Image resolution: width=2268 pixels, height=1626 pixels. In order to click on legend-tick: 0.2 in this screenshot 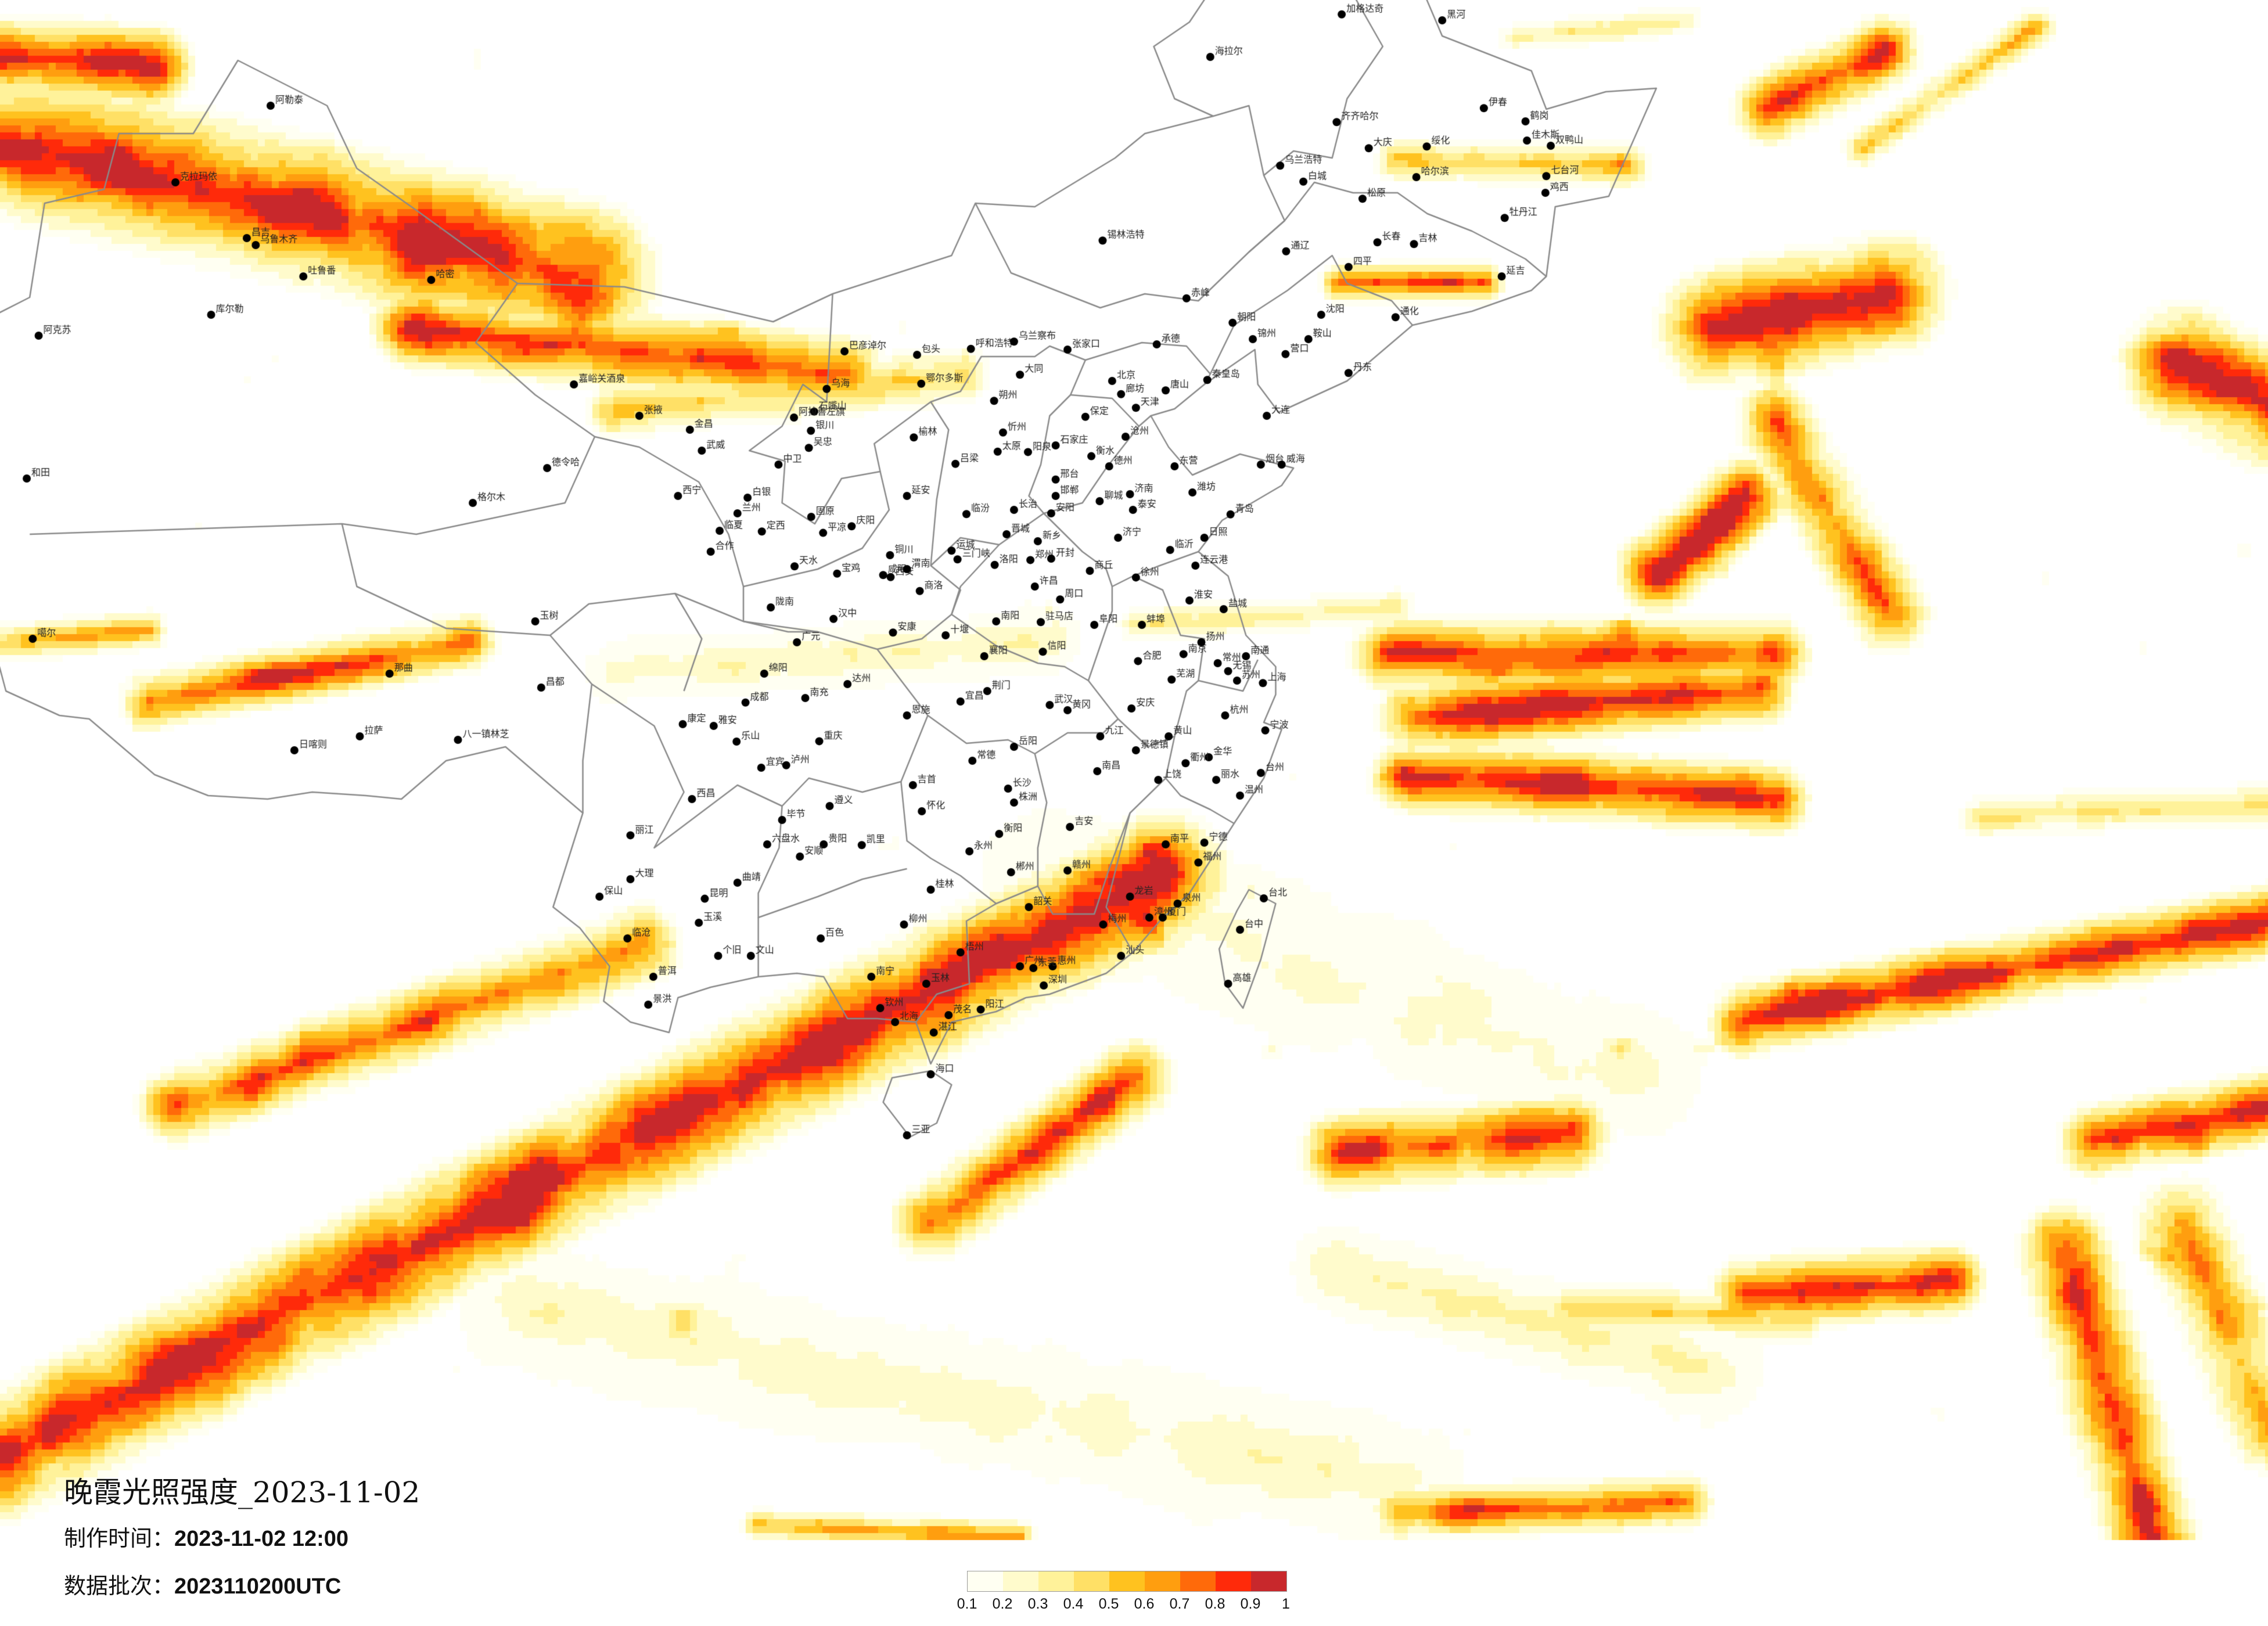, I will do `click(1002, 1604)`.